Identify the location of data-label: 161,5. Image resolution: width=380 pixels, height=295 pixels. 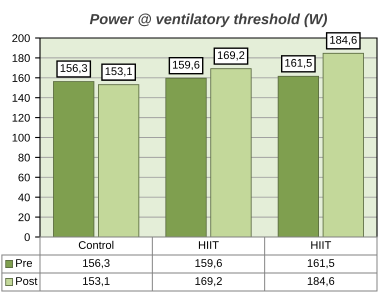
(321, 263).